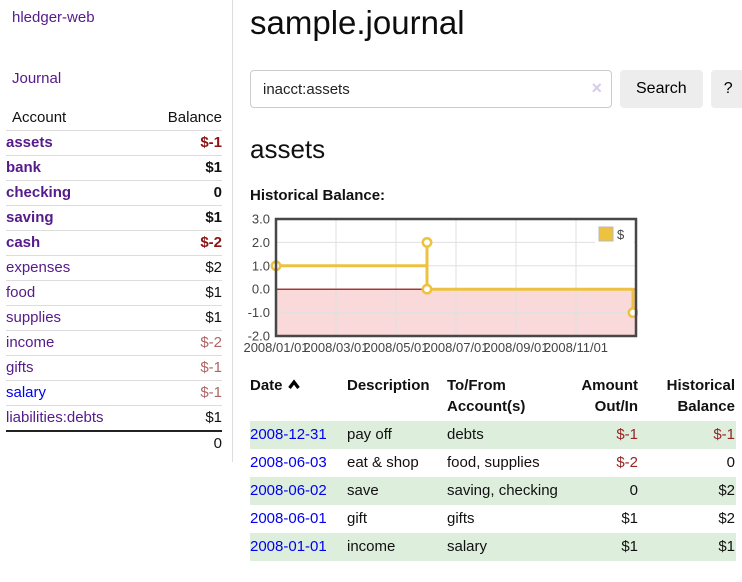 Image resolution: width=742 pixels, height=582 pixels. What do you see at coordinates (363, 490) in the screenshot?
I see `transaction-description: save` at bounding box center [363, 490].